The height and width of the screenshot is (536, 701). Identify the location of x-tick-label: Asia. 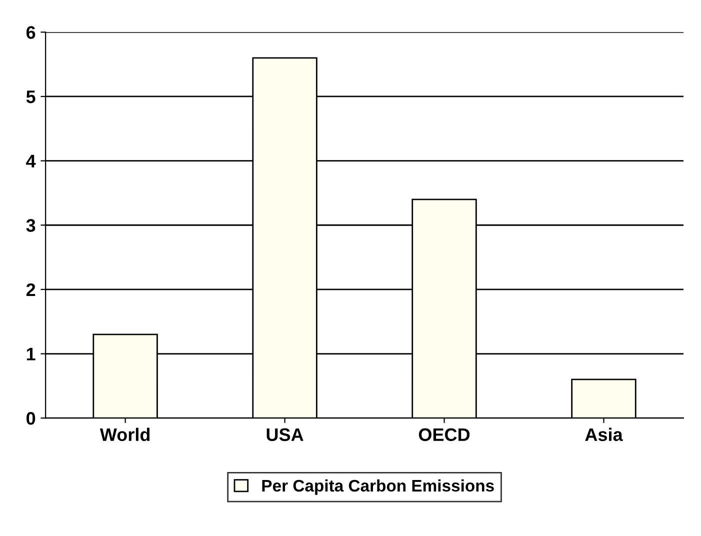
(604, 435).